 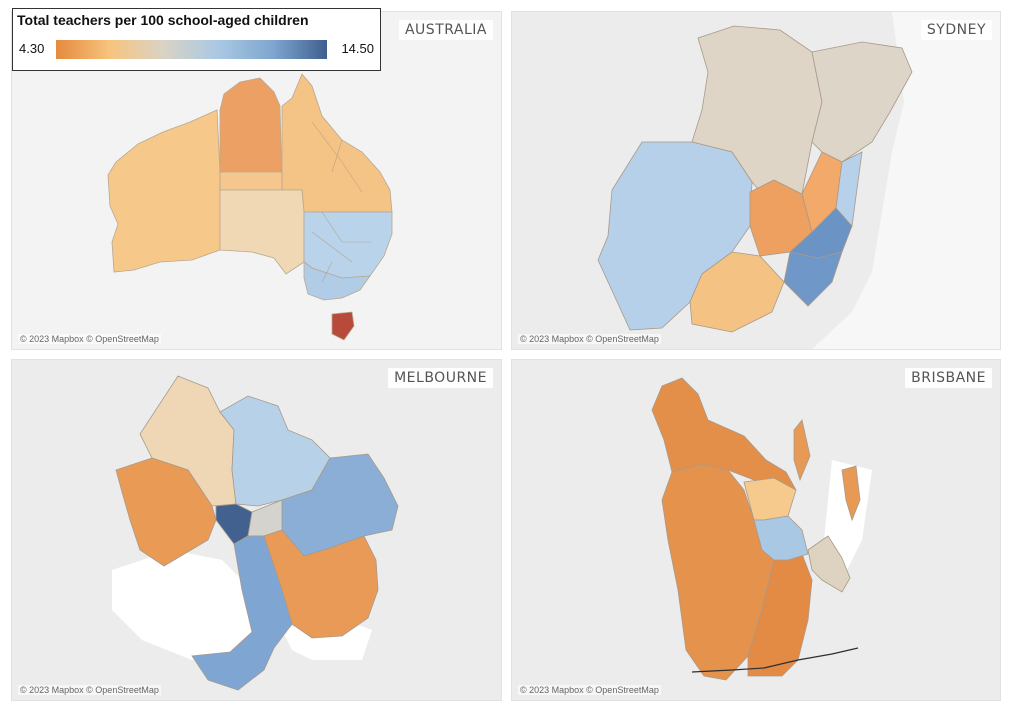 What do you see at coordinates (166, 512) in the screenshot?
I see `region-melbourne-west` at bounding box center [166, 512].